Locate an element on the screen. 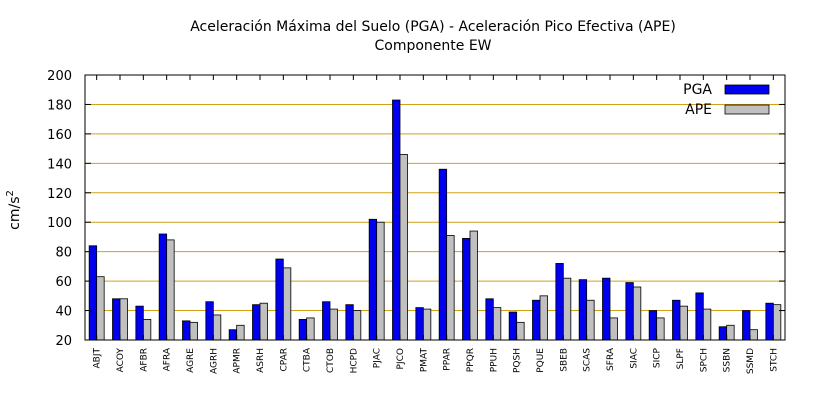  y-tick-label: 160 is located at coordinates (59, 135).